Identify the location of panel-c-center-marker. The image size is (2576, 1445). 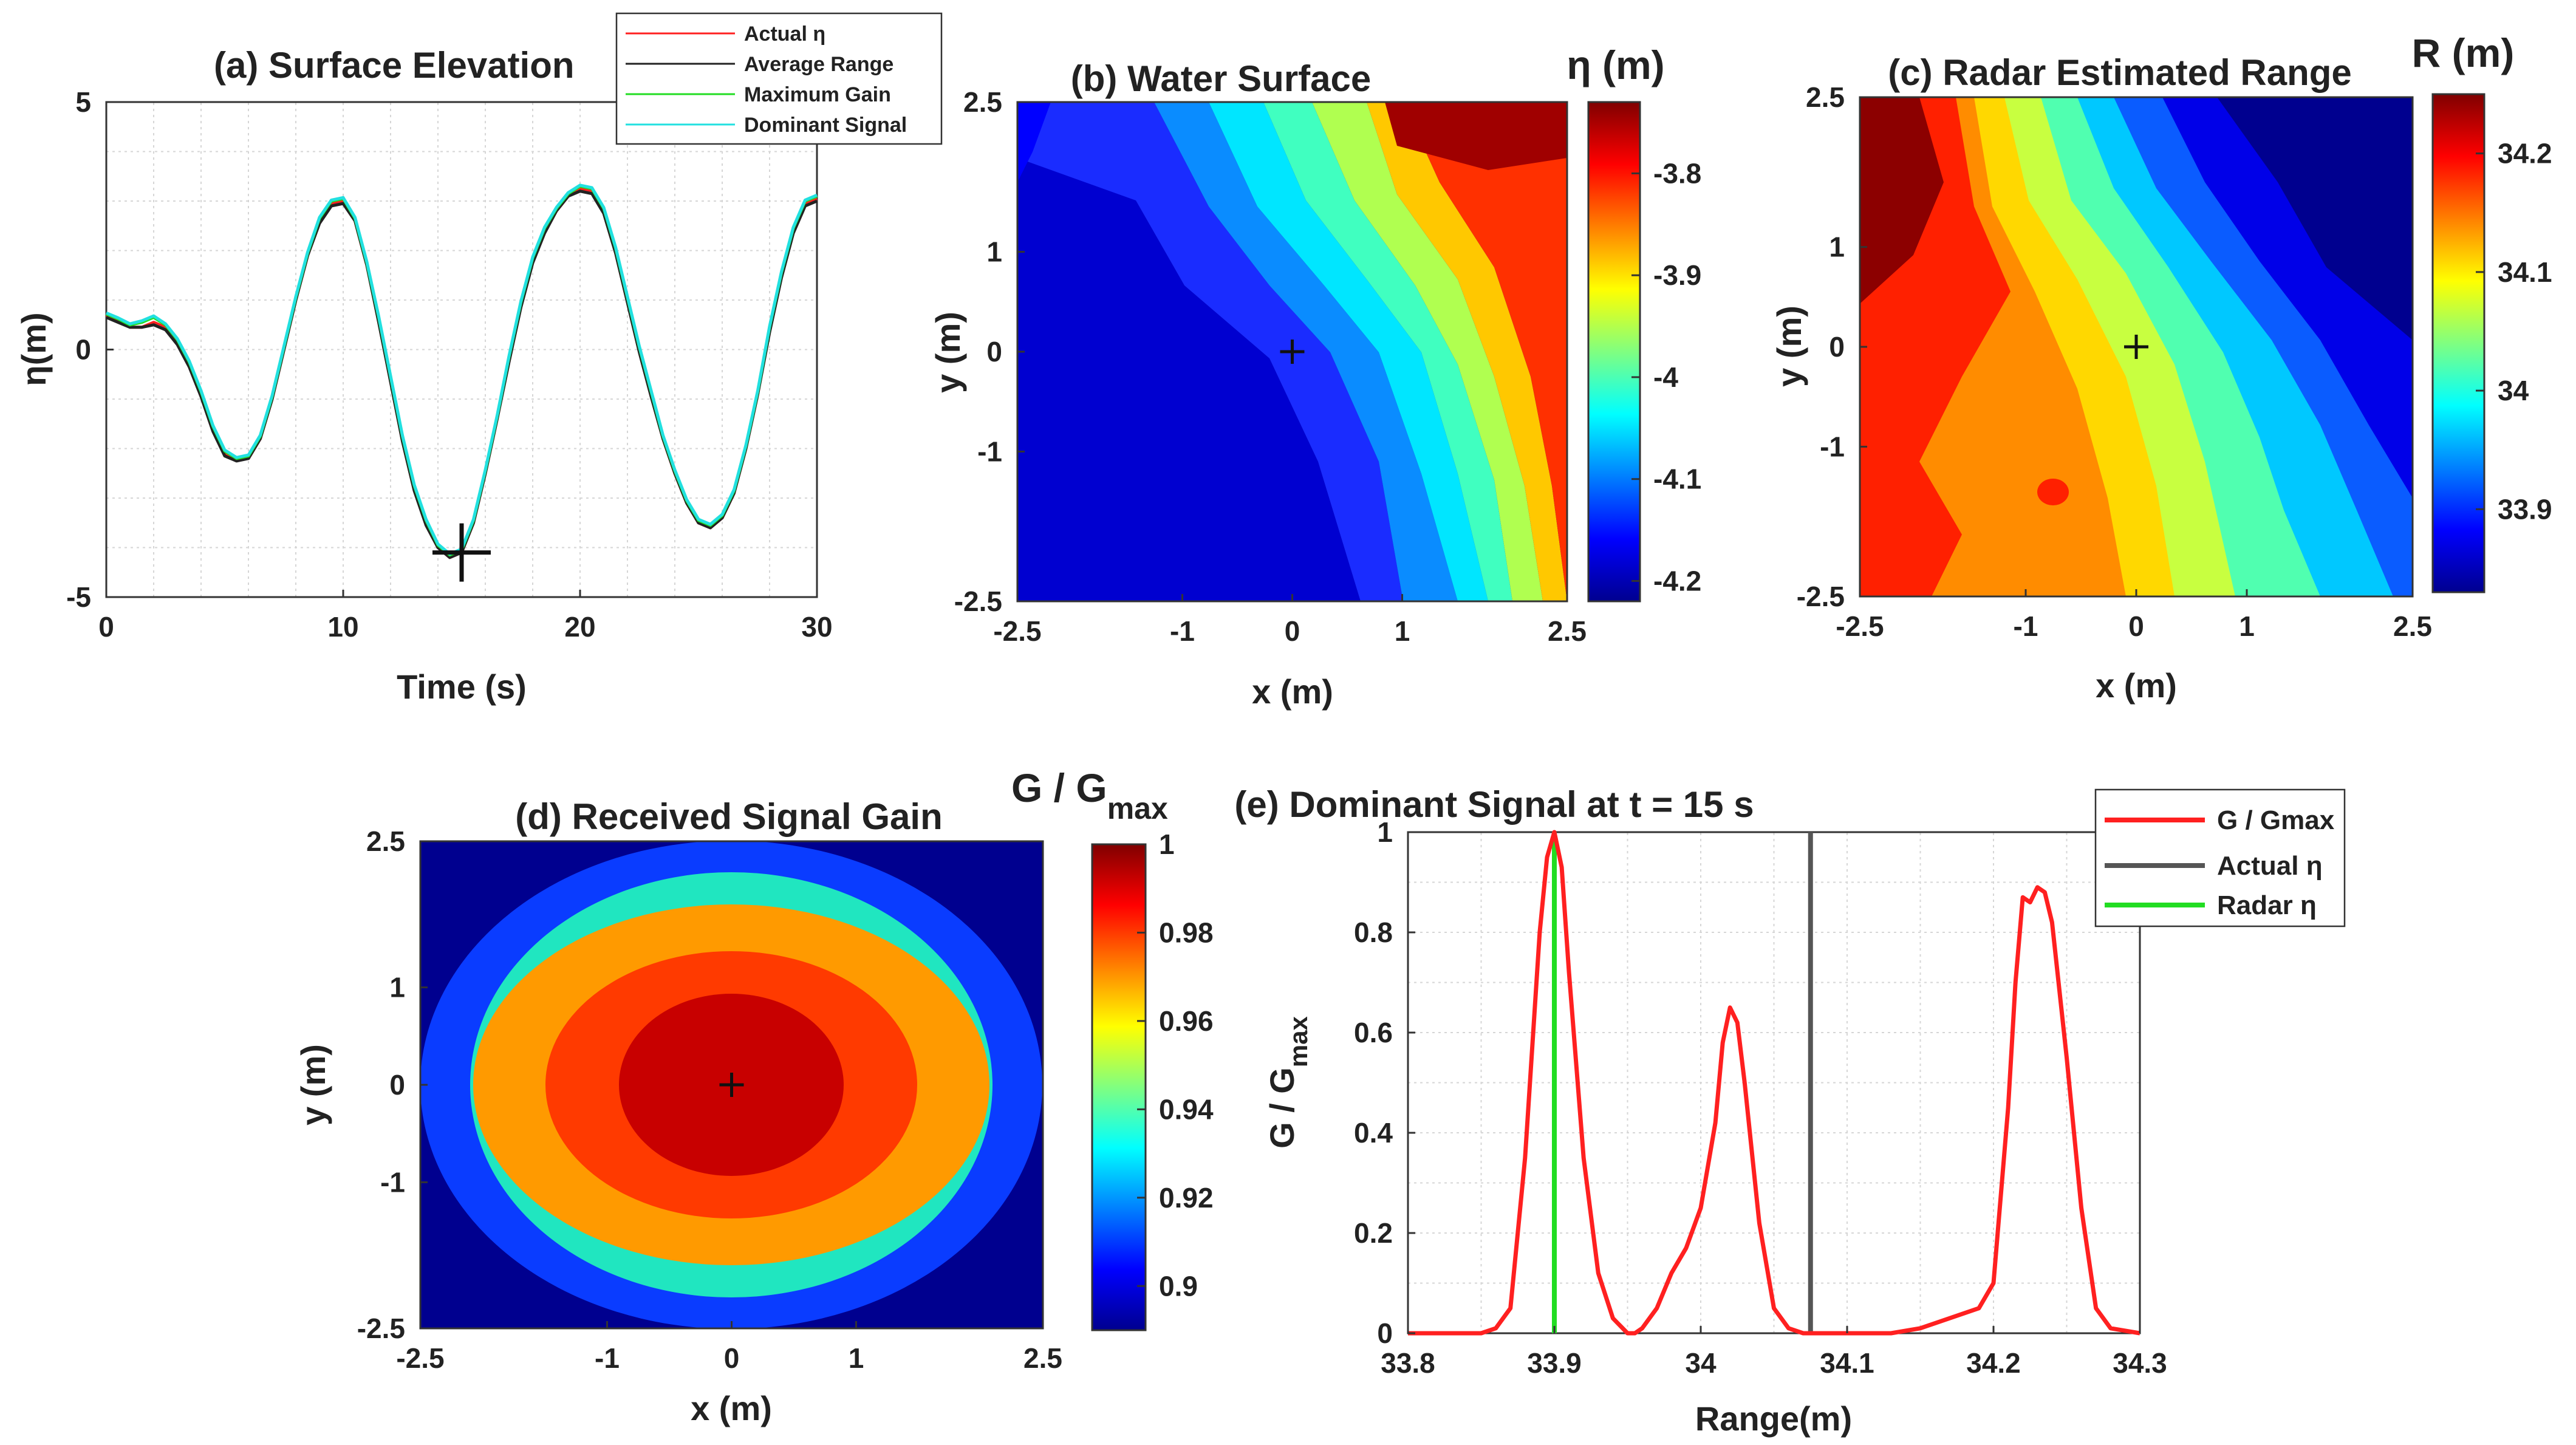
(2136, 347).